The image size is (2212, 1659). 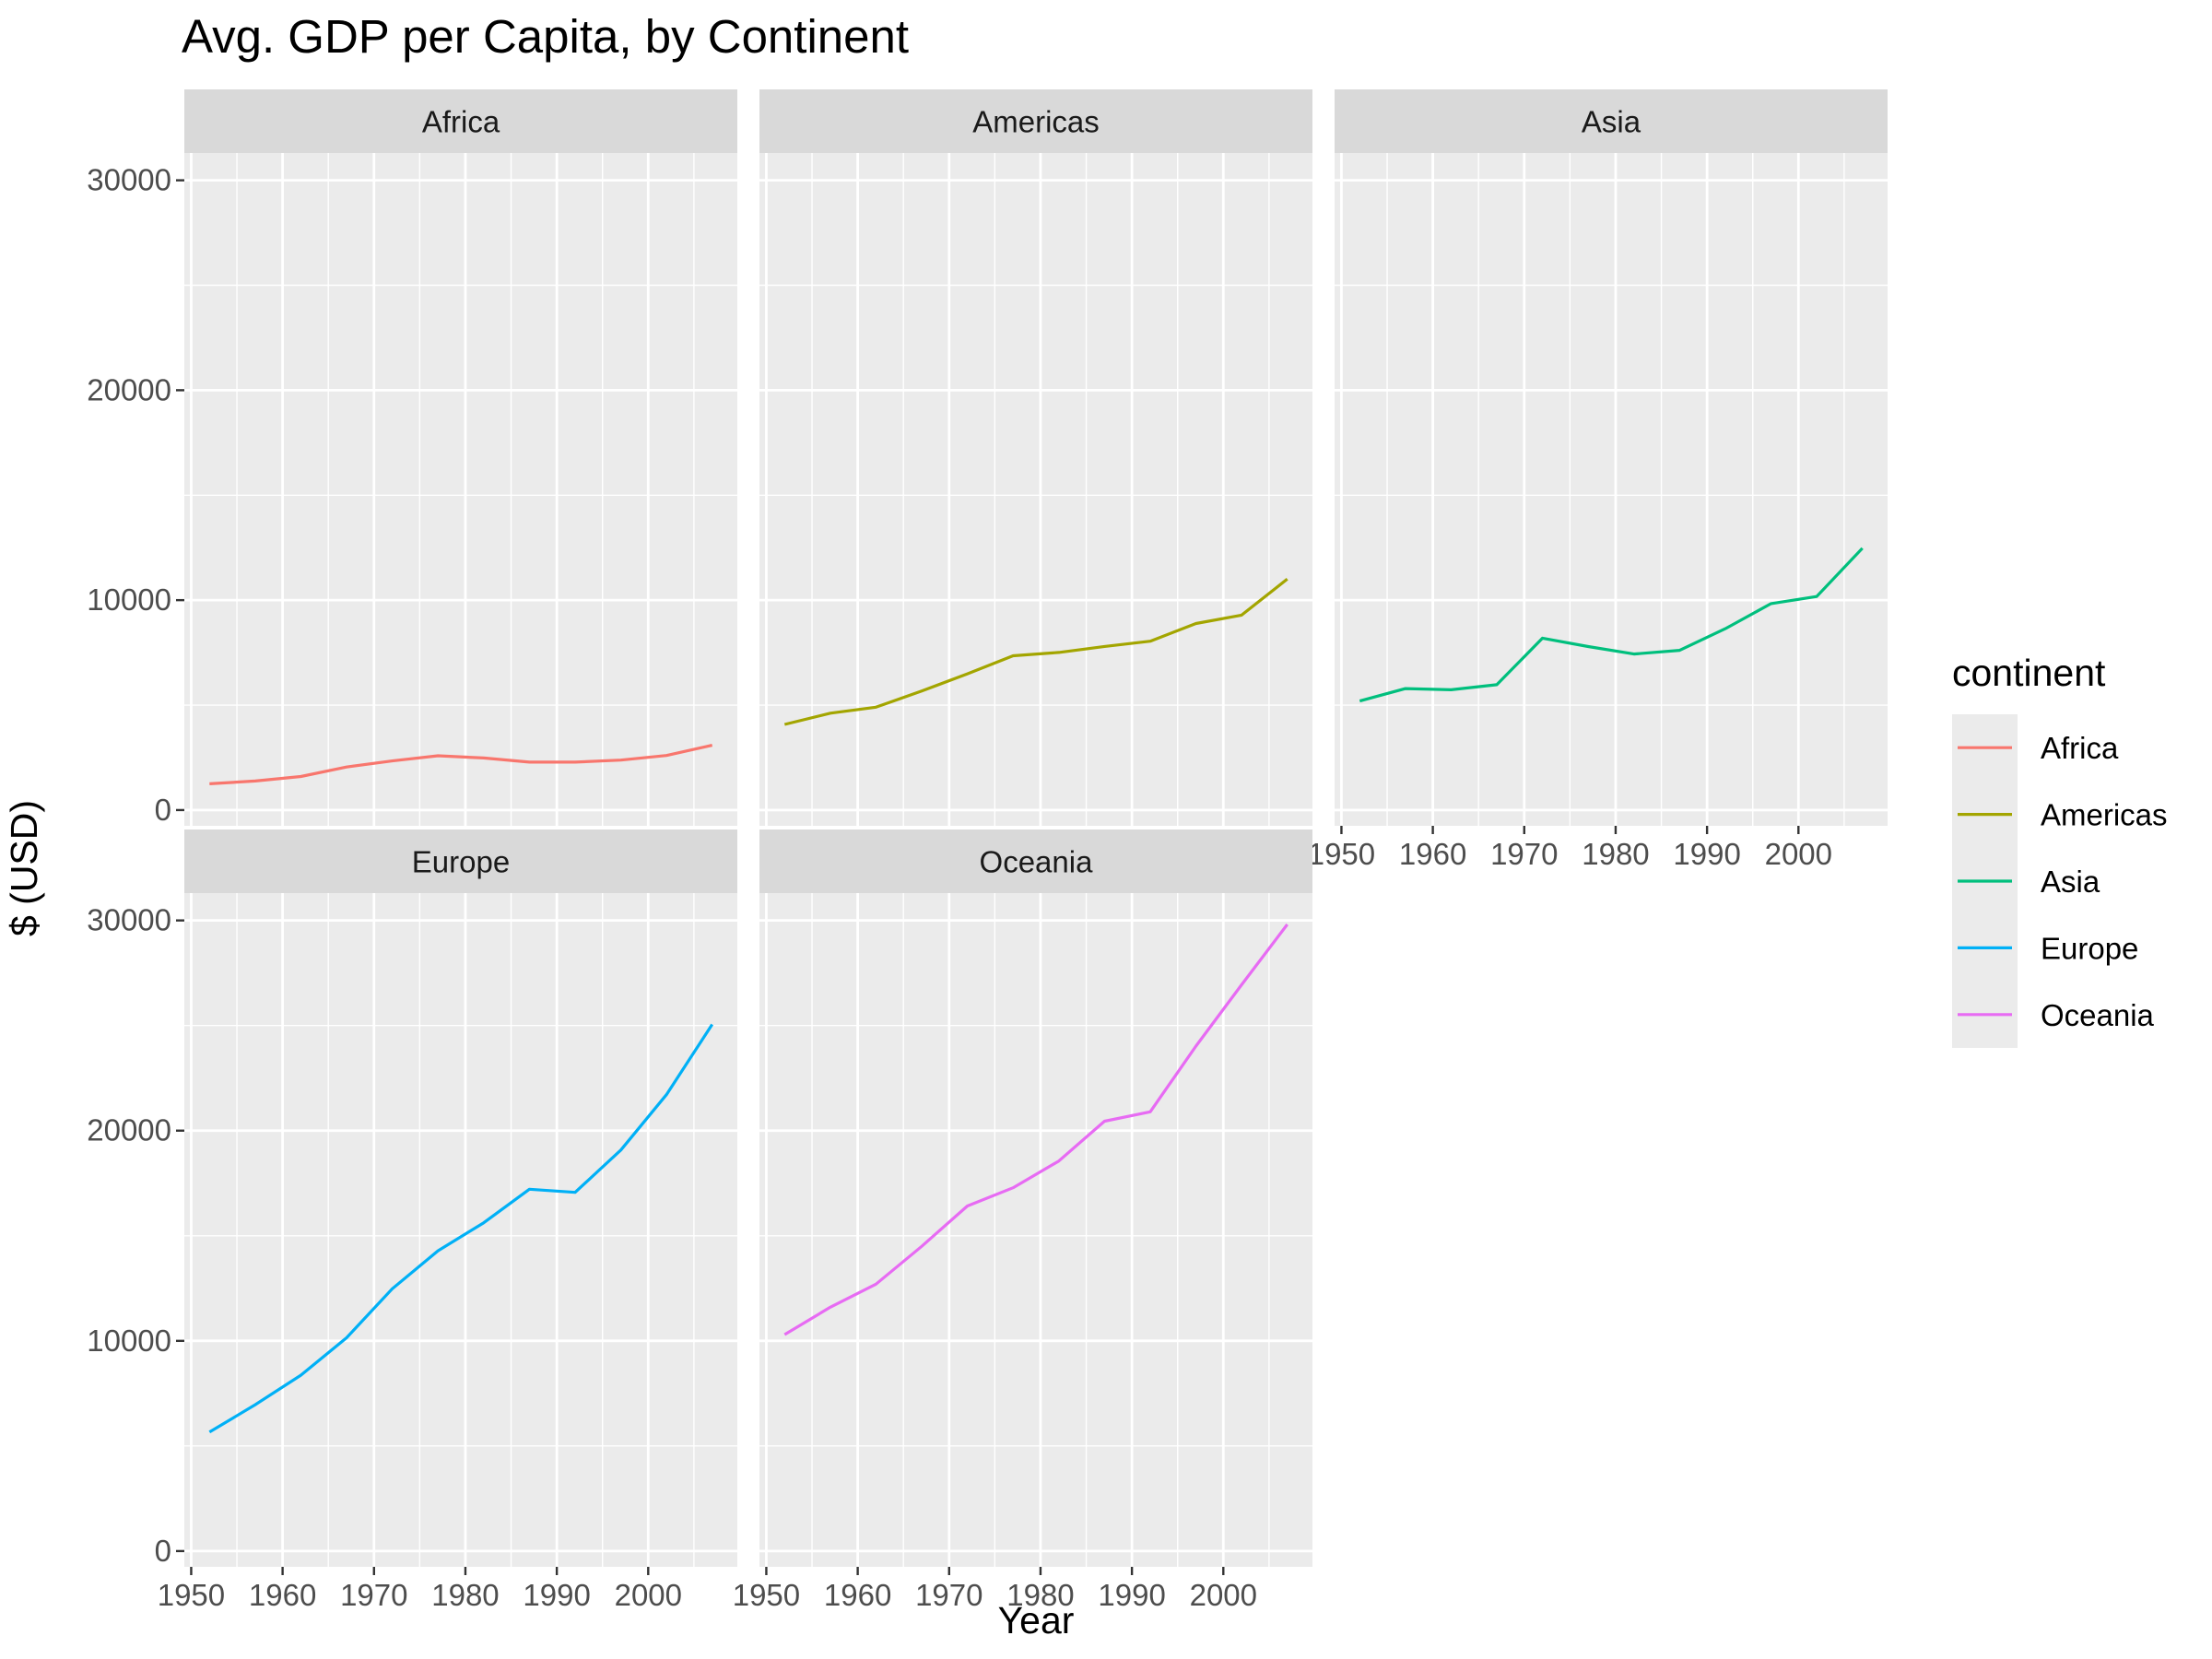 What do you see at coordinates (1611, 489) in the screenshot?
I see `panel-background-asia` at bounding box center [1611, 489].